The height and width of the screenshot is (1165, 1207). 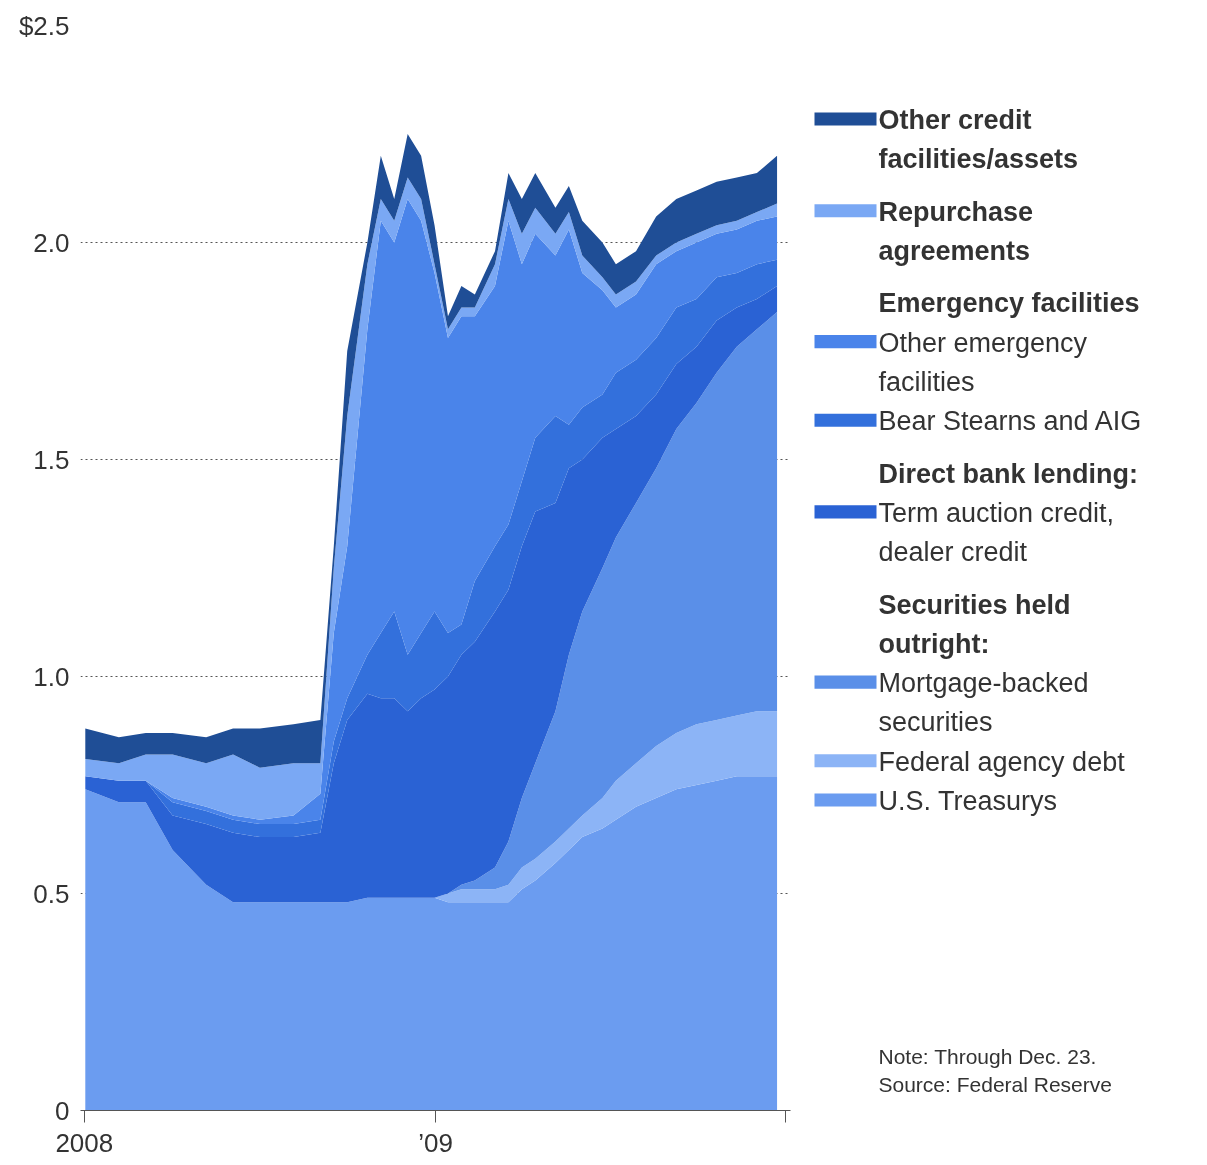 What do you see at coordinates (51, 676) in the screenshot?
I see `y-tick-label: 1.0` at bounding box center [51, 676].